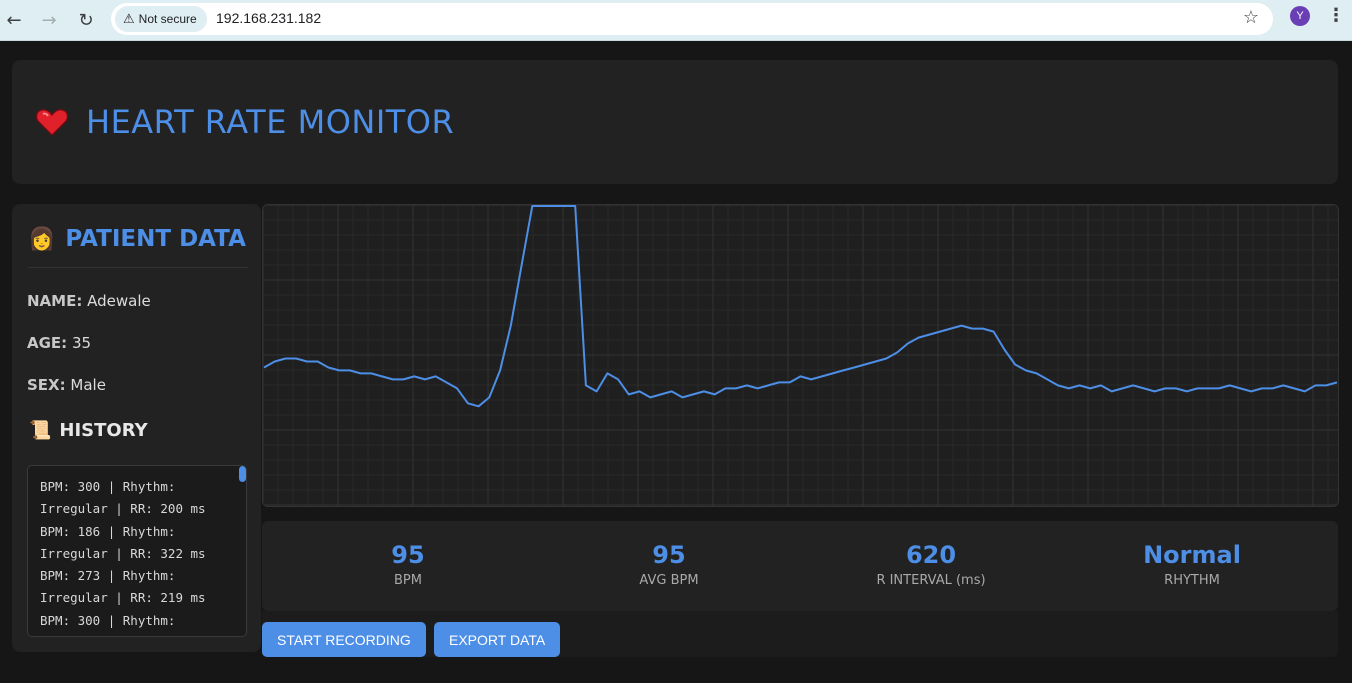  What do you see at coordinates (692, 19) in the screenshot?
I see `address-bar: ⚠ Not secure 192.168.231.182 ☆` at bounding box center [692, 19].